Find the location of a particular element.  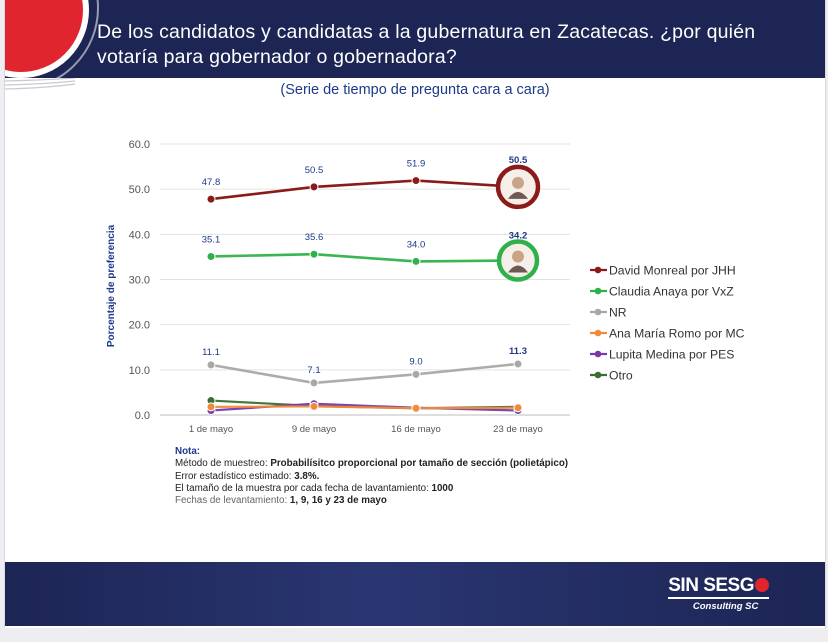

data-label: 34.0 is located at coordinates (416, 244).